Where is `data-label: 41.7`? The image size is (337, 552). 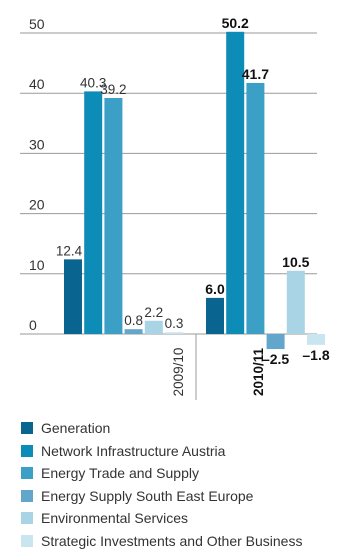 data-label: 41.7 is located at coordinates (255, 74).